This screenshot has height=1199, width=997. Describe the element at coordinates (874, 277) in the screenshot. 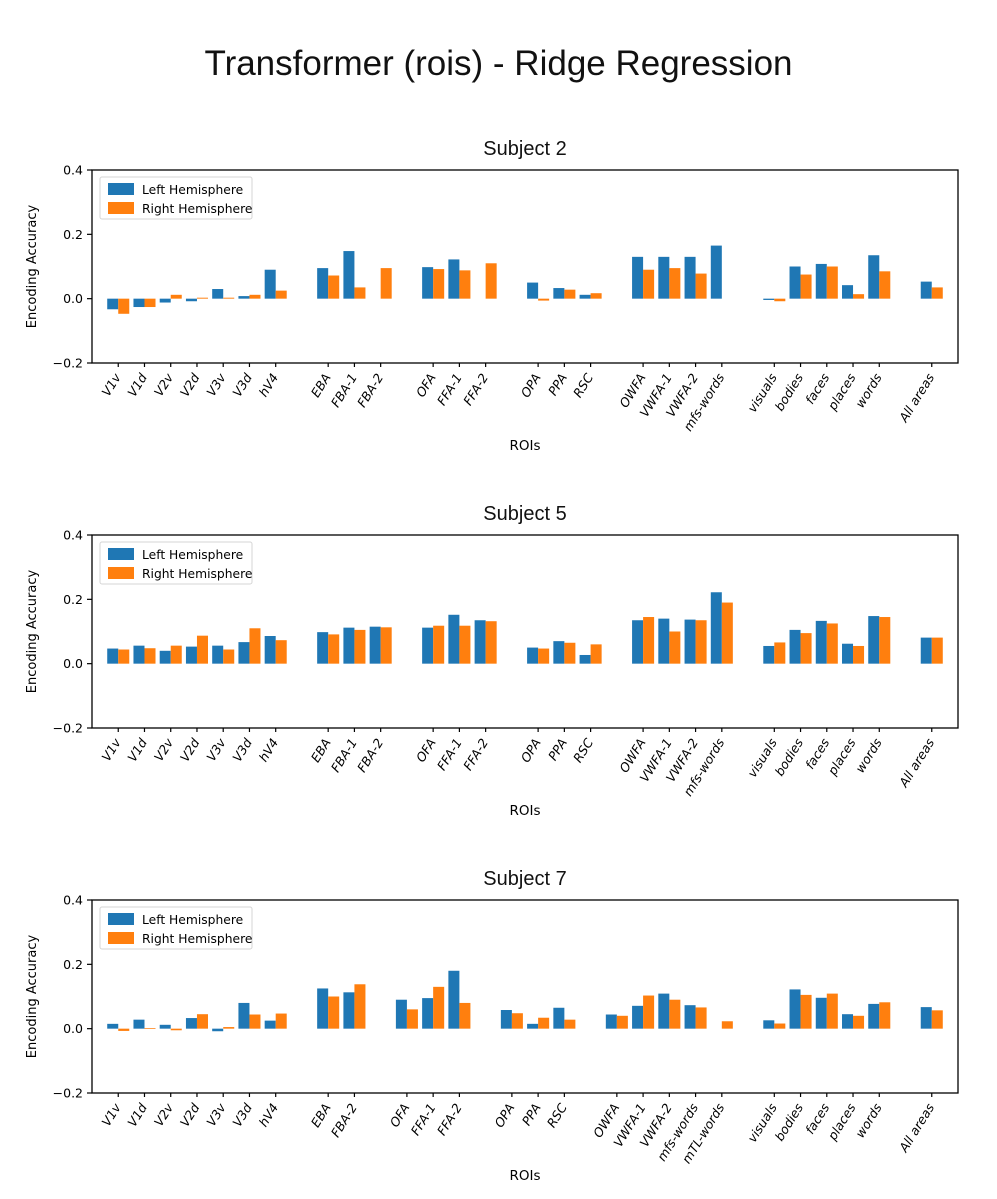

I see `bar-left-words` at that location.